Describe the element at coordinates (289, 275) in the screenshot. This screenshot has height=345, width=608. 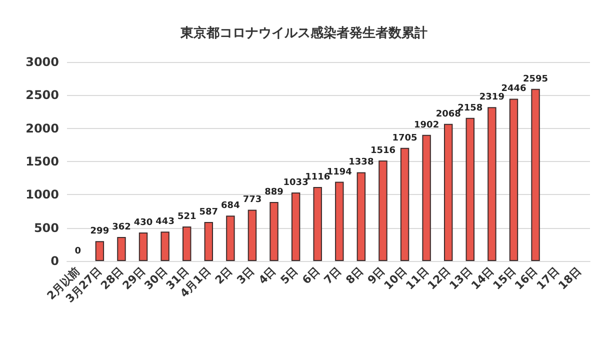
I see `x-tick-label: 5日` at that location.